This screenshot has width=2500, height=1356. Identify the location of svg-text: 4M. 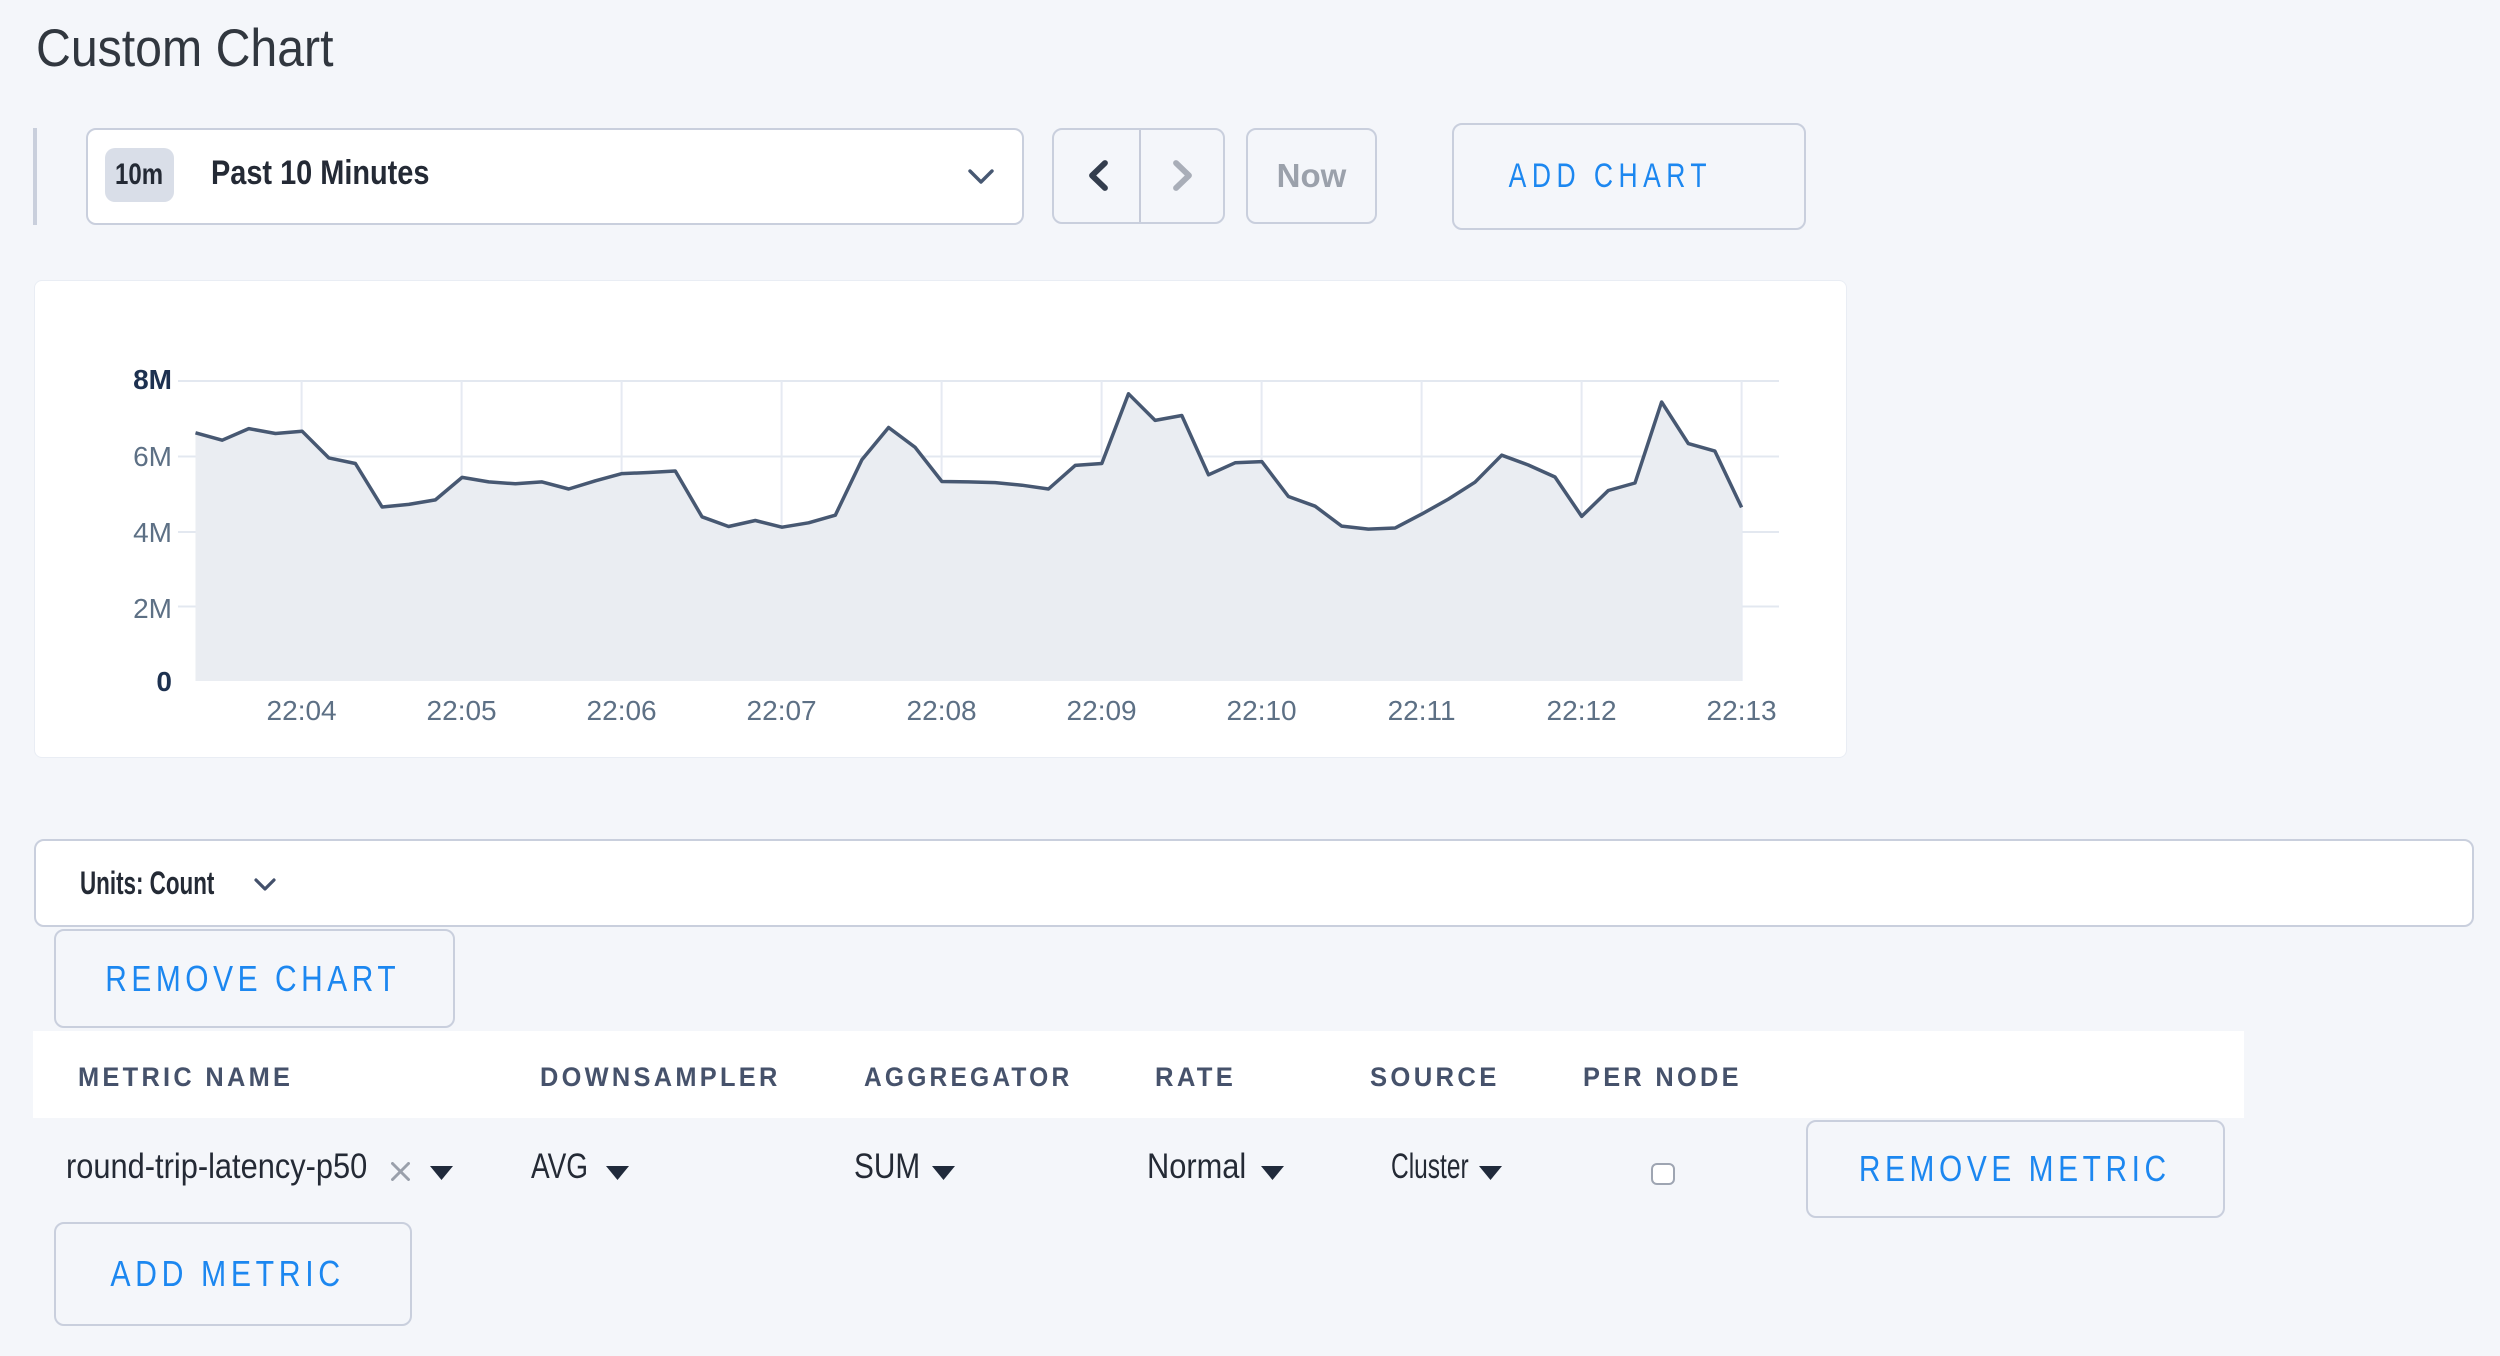
(152, 532).